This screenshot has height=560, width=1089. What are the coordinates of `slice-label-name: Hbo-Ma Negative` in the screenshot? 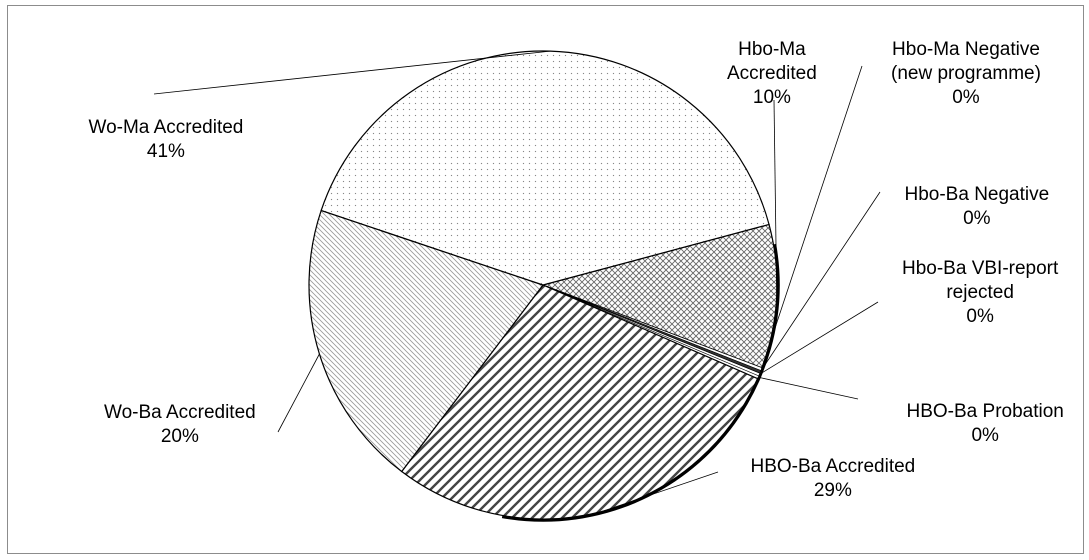 It's located at (966, 49).